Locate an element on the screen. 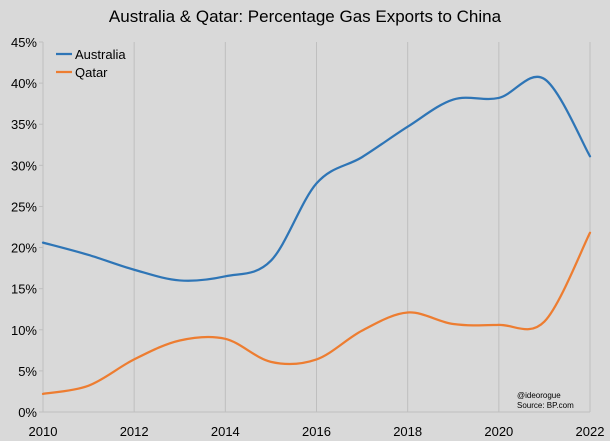  x-tick-label: 2010 is located at coordinates (43, 431).